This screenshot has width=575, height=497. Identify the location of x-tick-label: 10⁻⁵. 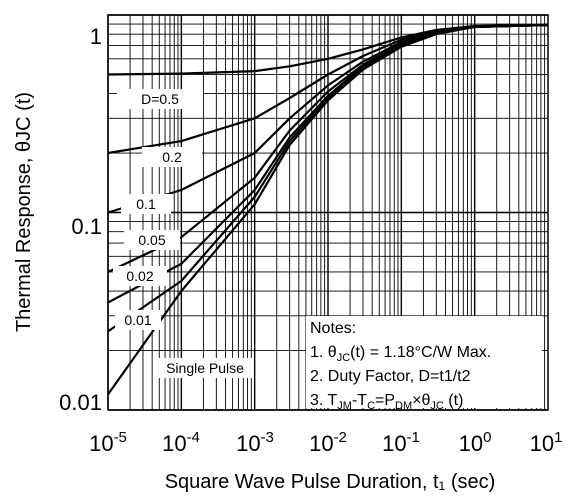
(108, 442).